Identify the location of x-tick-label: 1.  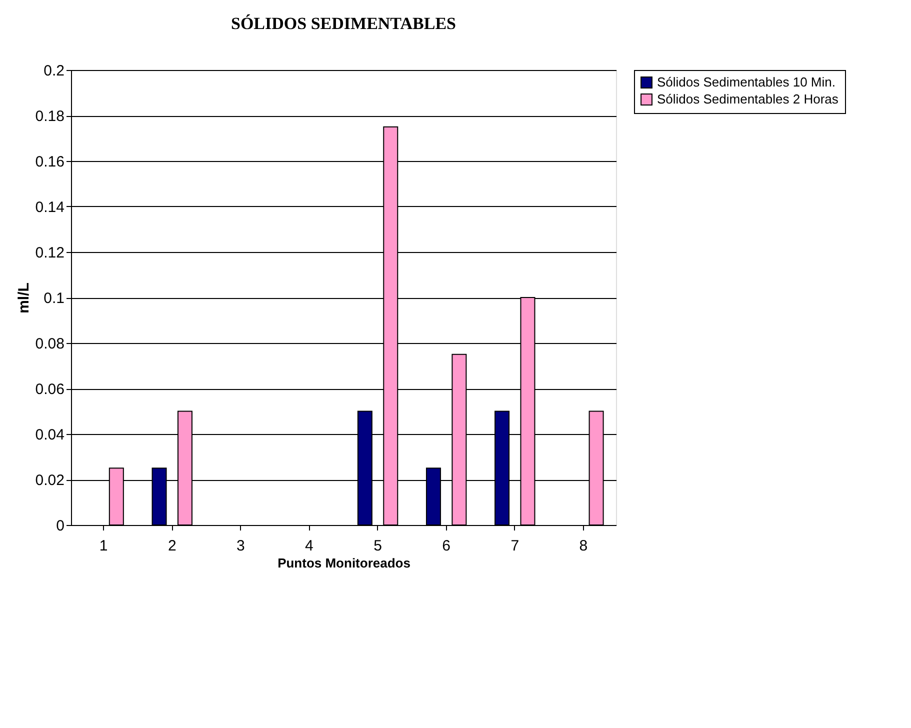
(103, 546).